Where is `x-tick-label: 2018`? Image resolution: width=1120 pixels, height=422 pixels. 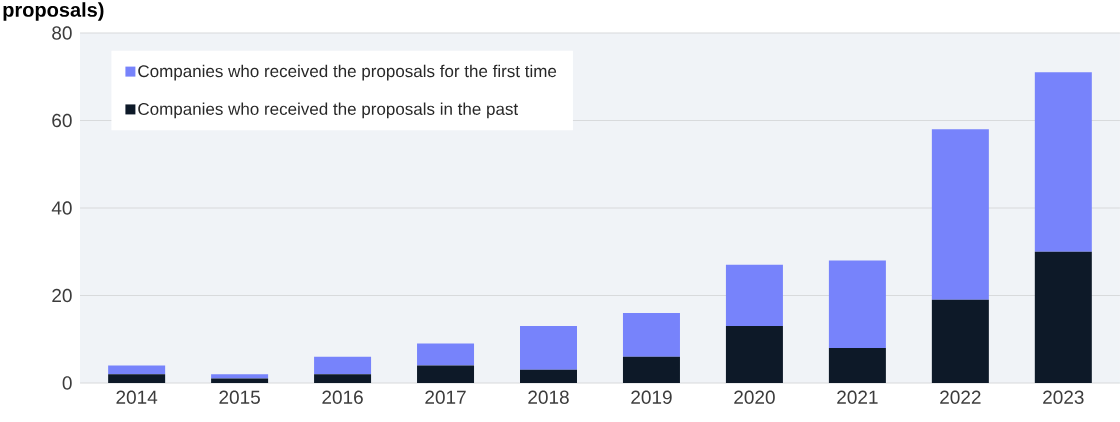
x-tick-label: 2018 is located at coordinates (548, 397).